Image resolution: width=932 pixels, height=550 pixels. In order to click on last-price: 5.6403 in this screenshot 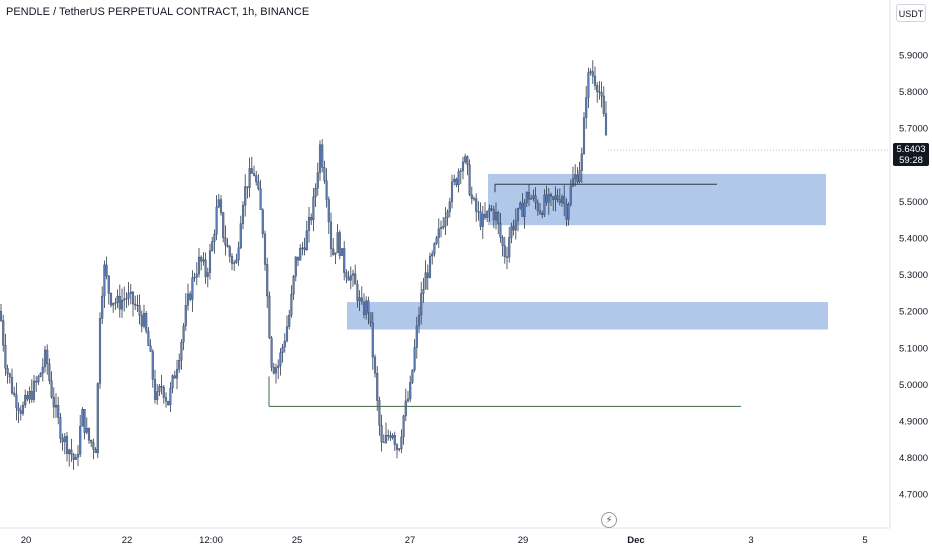, I will do `click(911, 149)`.